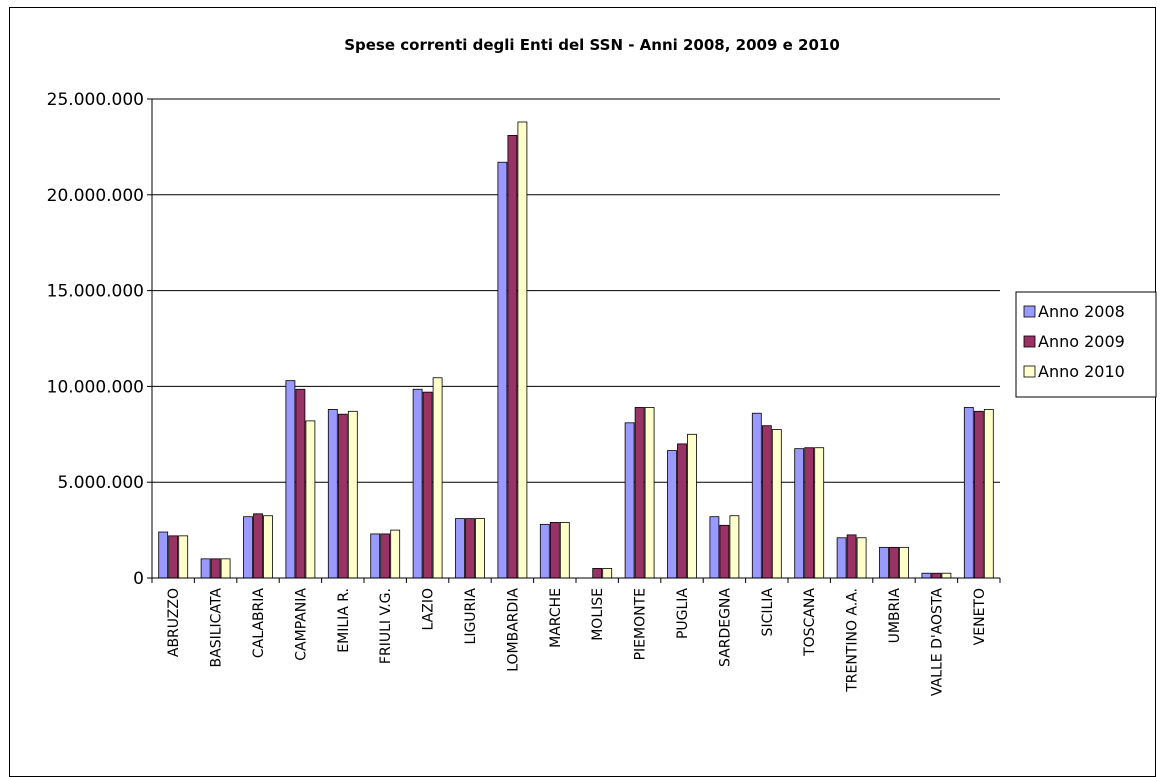  What do you see at coordinates (259, 623) in the screenshot?
I see `x-tick-label: CALABRIA` at bounding box center [259, 623].